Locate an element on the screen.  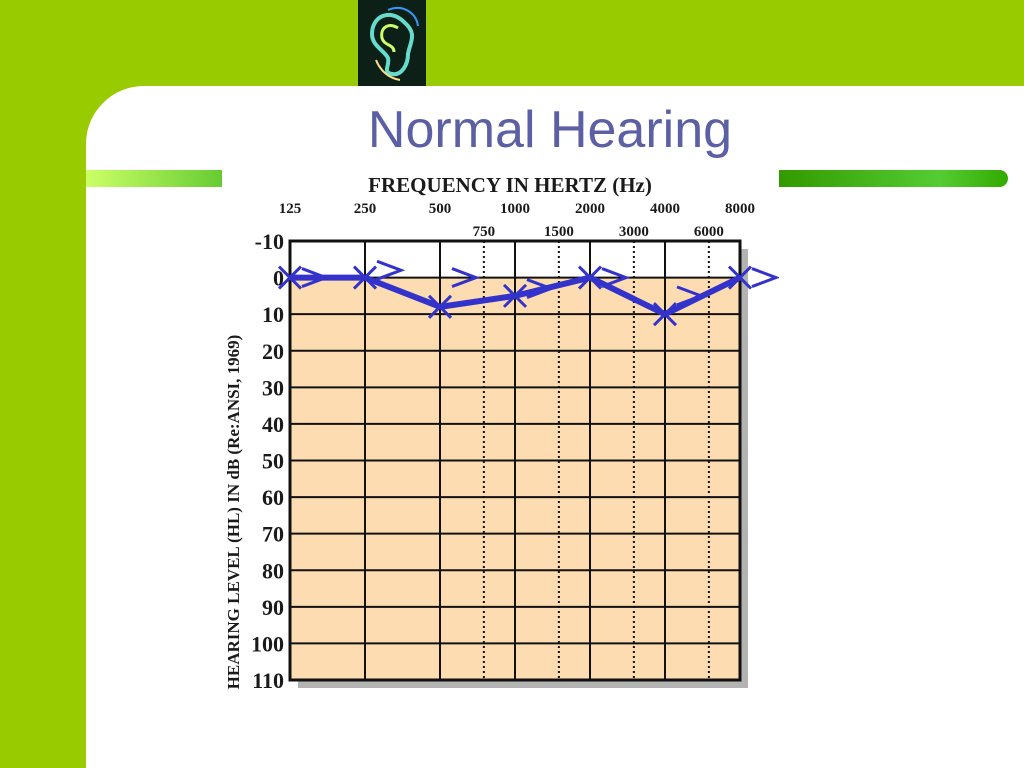
y-tick-label: 50 is located at coordinates (273, 461).